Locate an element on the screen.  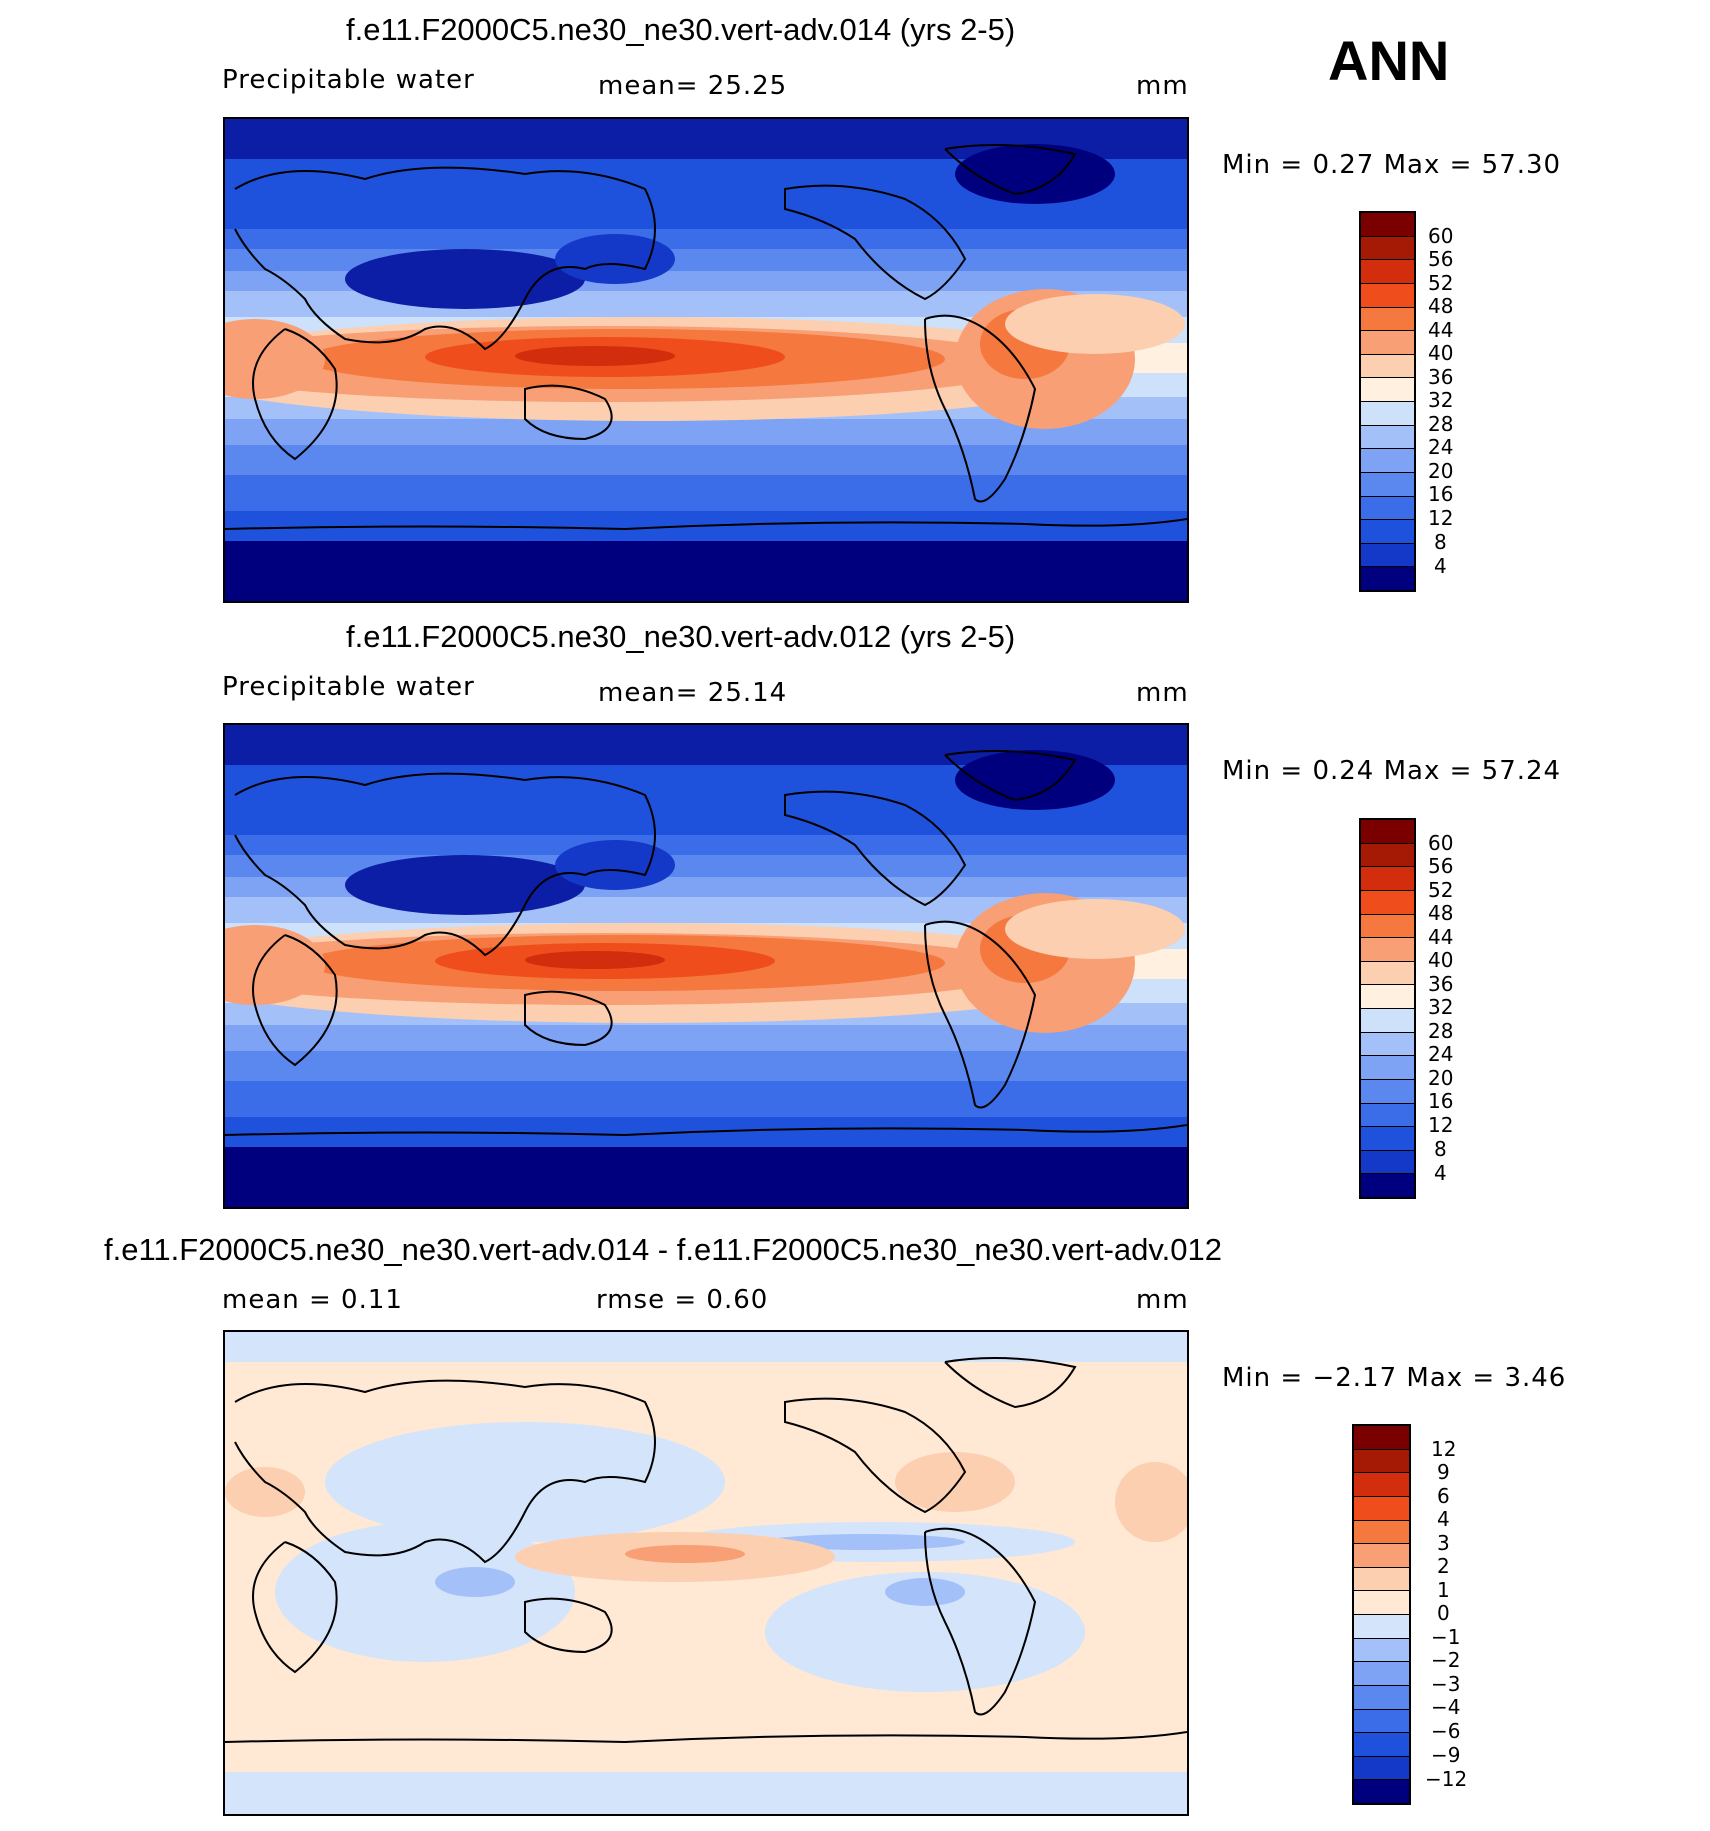
panel-1-variable-label: Precipitable water is located at coordinates (348, 80).